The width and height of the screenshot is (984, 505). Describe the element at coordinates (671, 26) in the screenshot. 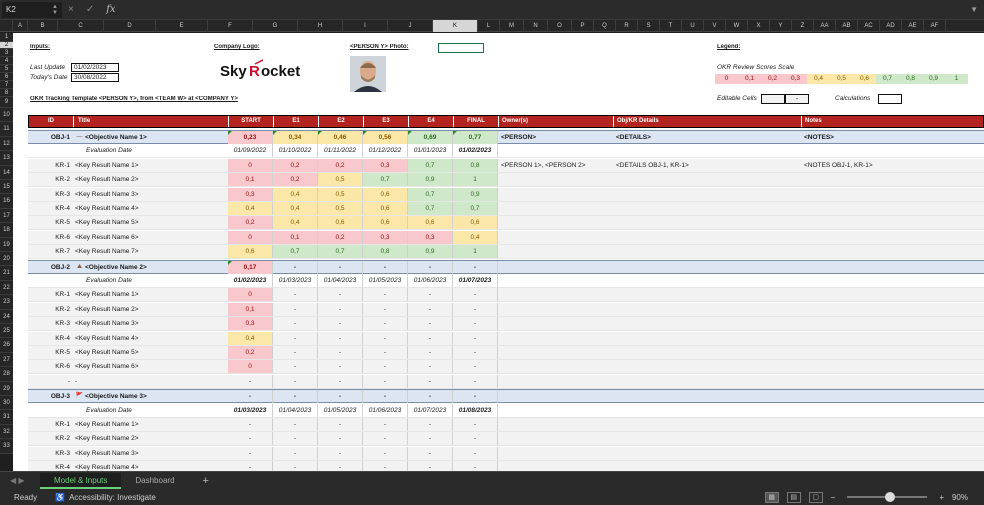

I see `column-header-T: T` at that location.